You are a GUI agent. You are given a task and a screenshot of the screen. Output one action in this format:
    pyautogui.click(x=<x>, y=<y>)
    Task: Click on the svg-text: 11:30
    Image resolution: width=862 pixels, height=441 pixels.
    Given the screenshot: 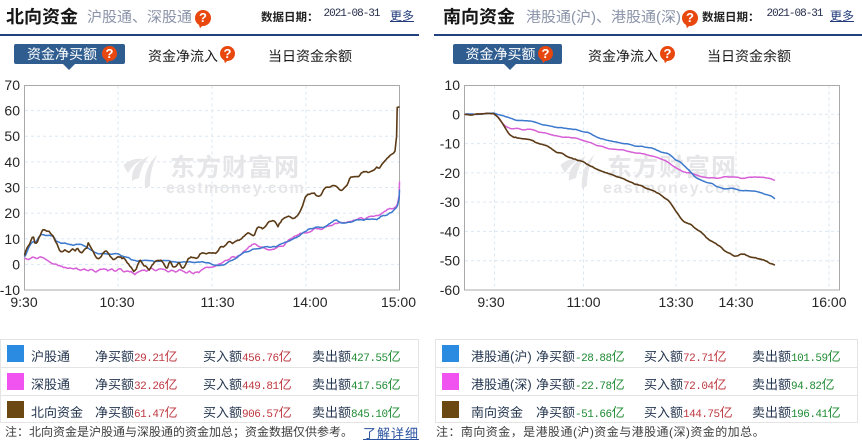 What is the action you would take?
    pyautogui.click(x=218, y=302)
    